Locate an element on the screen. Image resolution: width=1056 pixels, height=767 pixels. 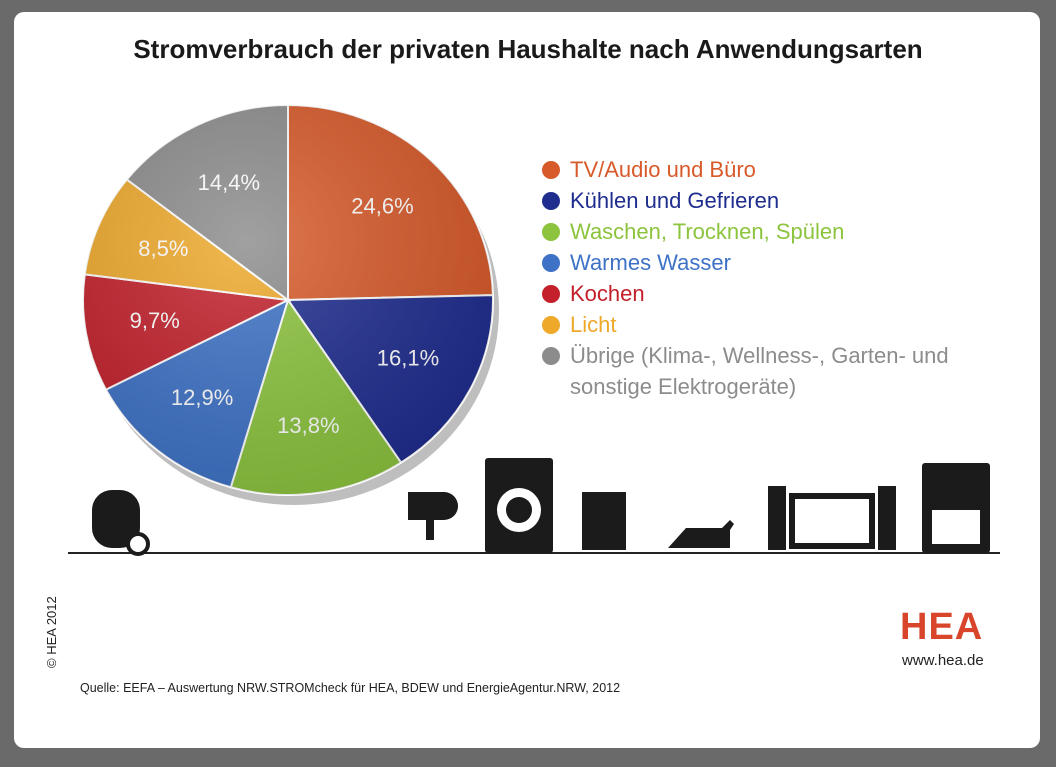
tv-icon is located at coordinates (832, 521).